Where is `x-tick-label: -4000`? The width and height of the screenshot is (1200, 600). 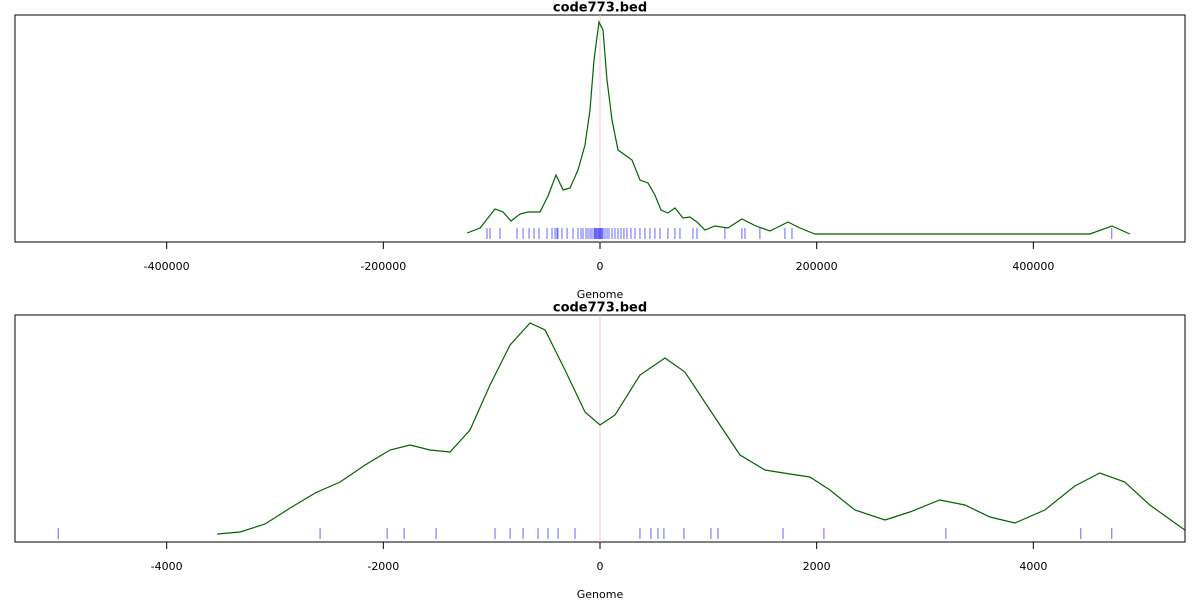 x-tick-label: -4000 is located at coordinates (167, 566).